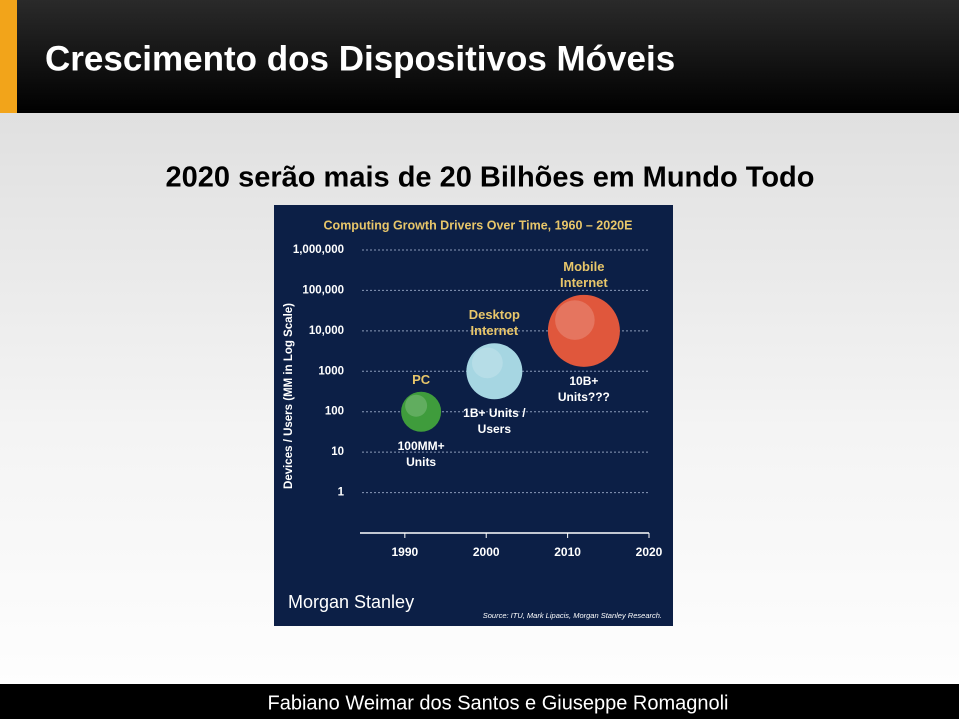 Image resolution: width=959 pixels, height=719 pixels. Describe the element at coordinates (289, 396) in the screenshot. I see `y-axis-label: Devices / Users (MM in Log Scale)` at that location.